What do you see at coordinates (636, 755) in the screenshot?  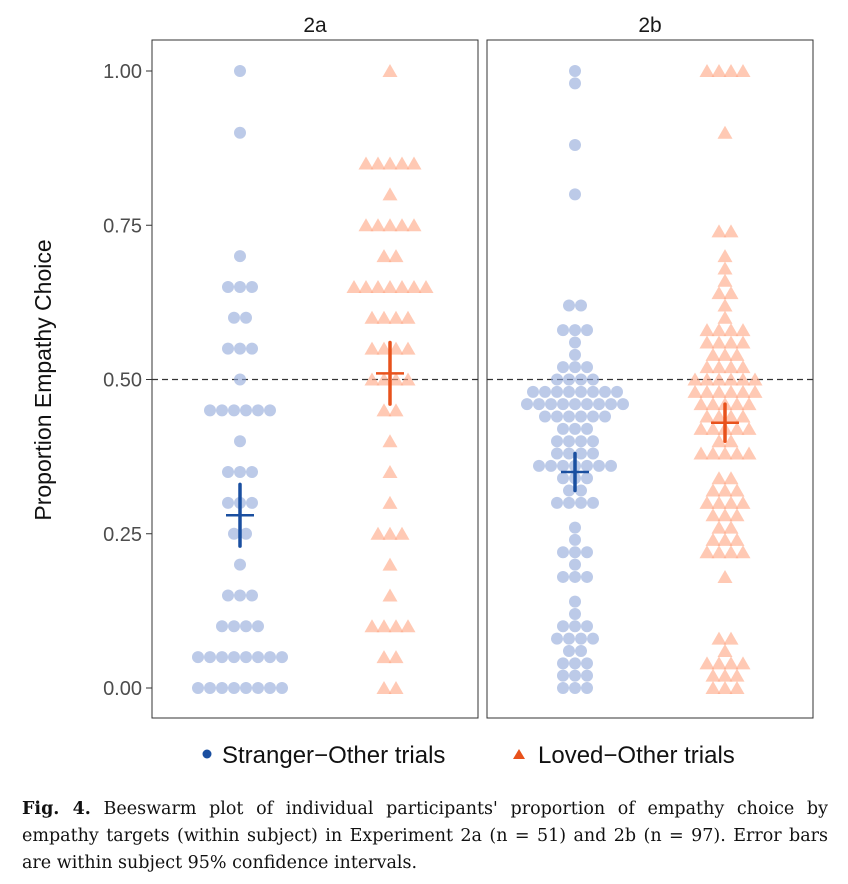 I see `legend-loved-label: Loved−Other trials` at bounding box center [636, 755].